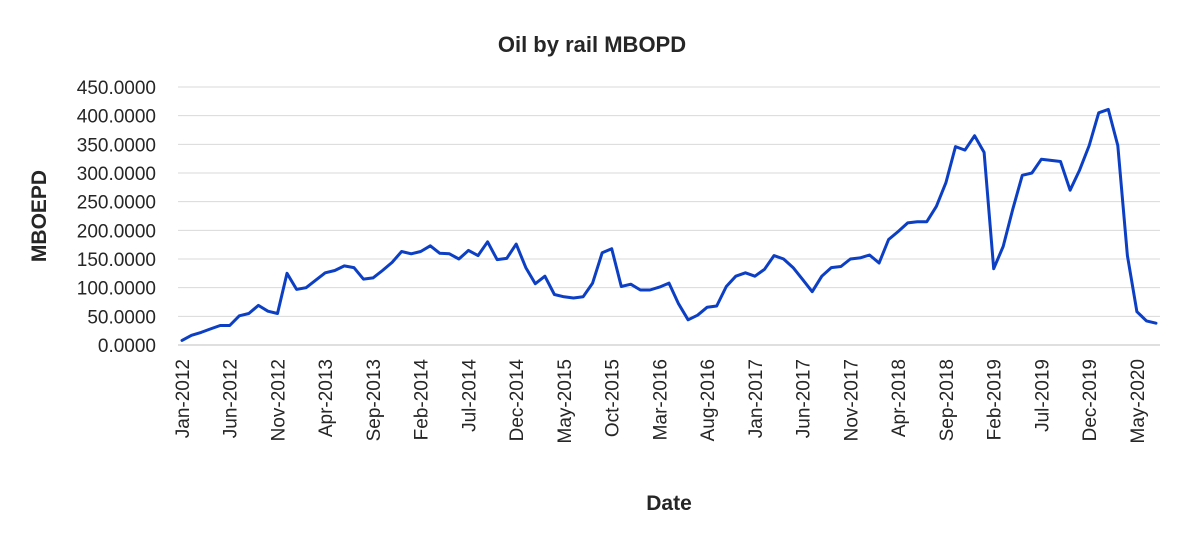  What do you see at coordinates (116, 88) in the screenshot?
I see `y-tick-label: 450.0000` at bounding box center [116, 88].